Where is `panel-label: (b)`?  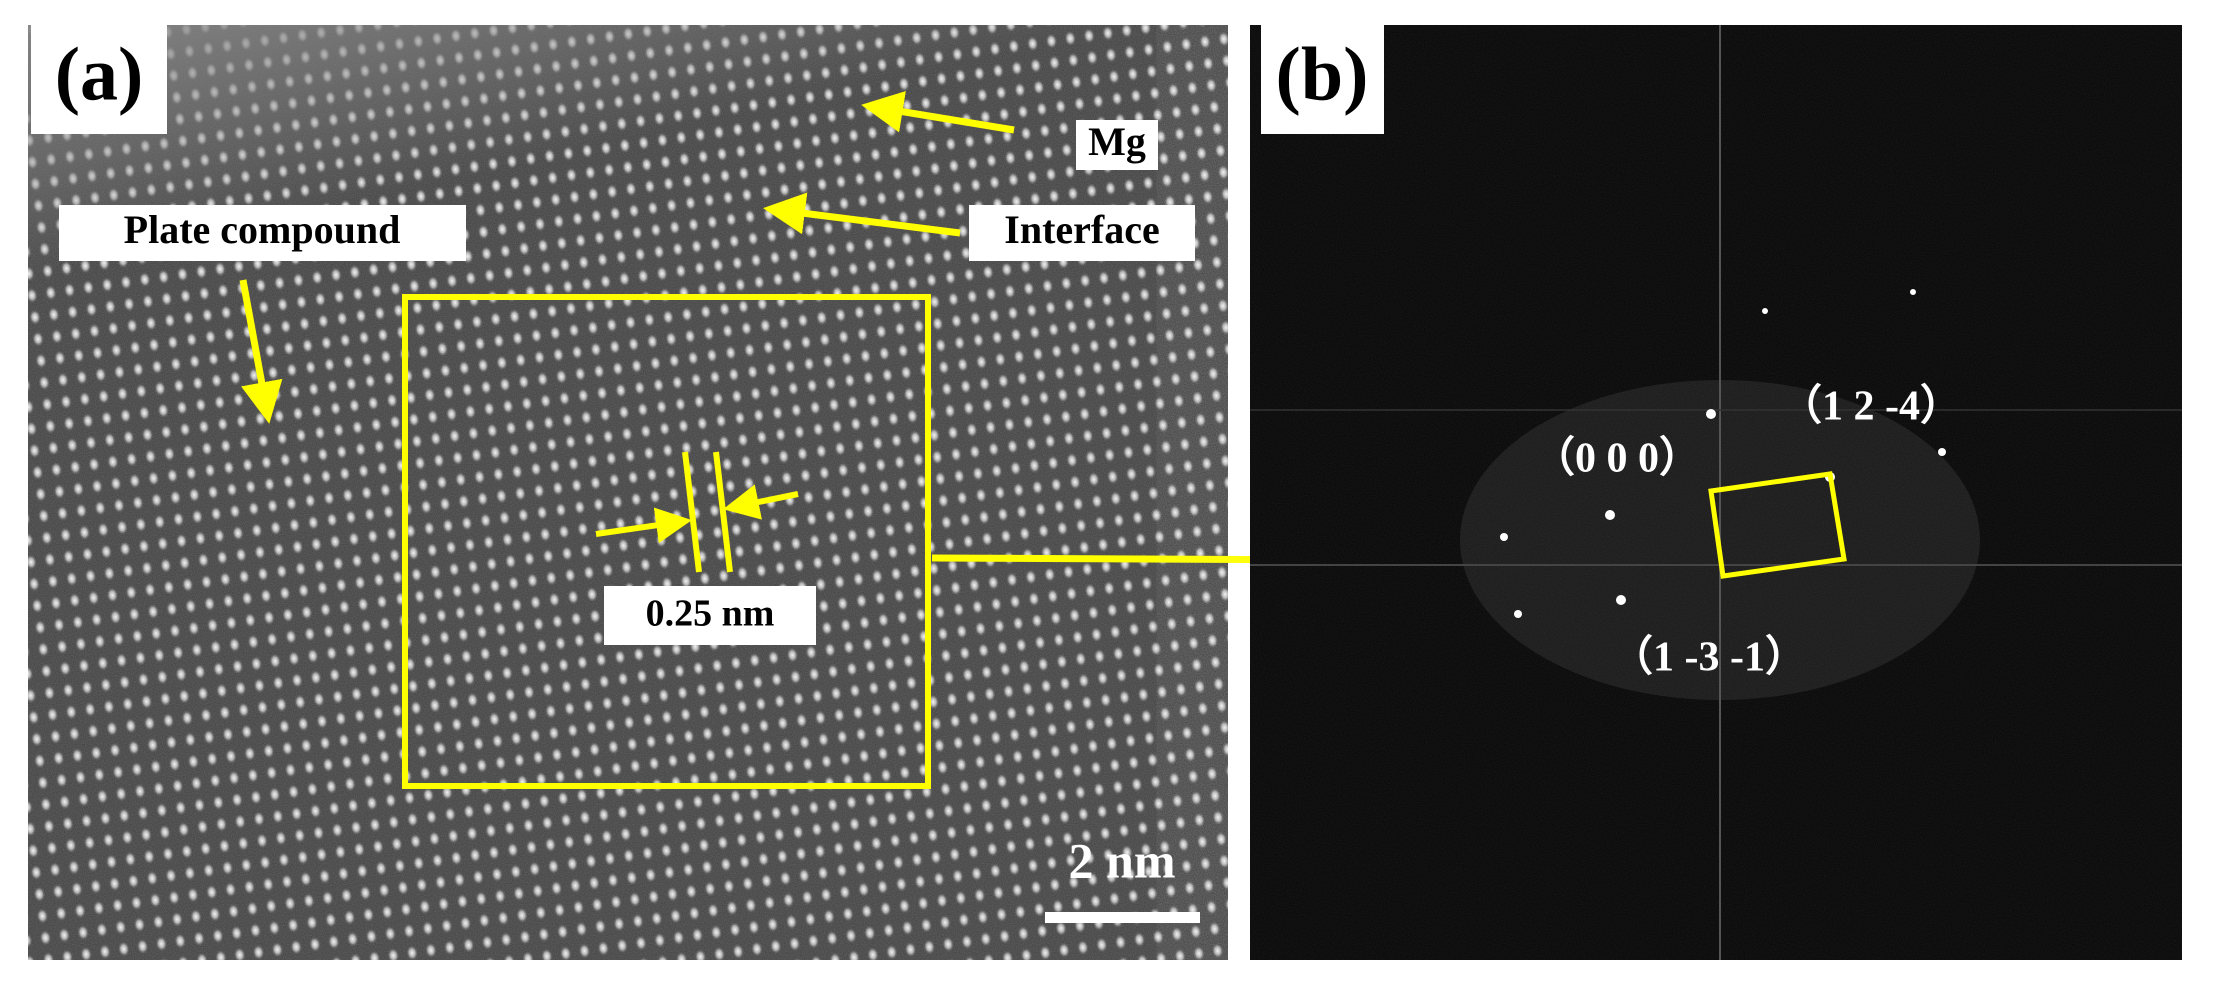
panel-label: (b) is located at coordinates (1322, 74).